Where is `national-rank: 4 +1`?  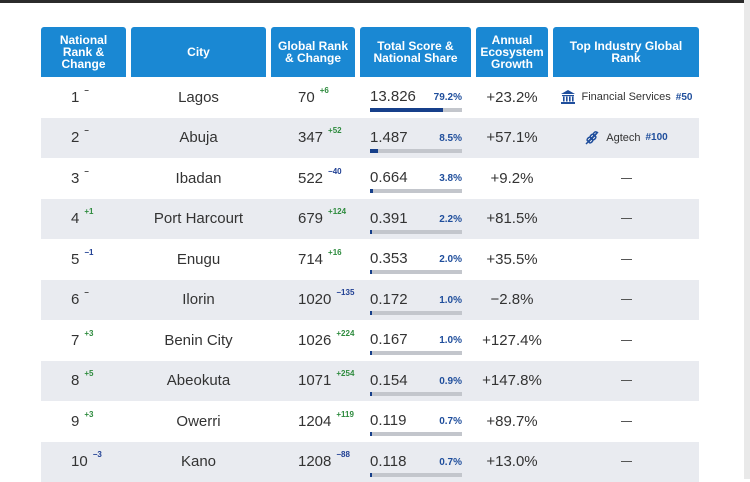 national-rank: 4 +1 is located at coordinates (82, 219).